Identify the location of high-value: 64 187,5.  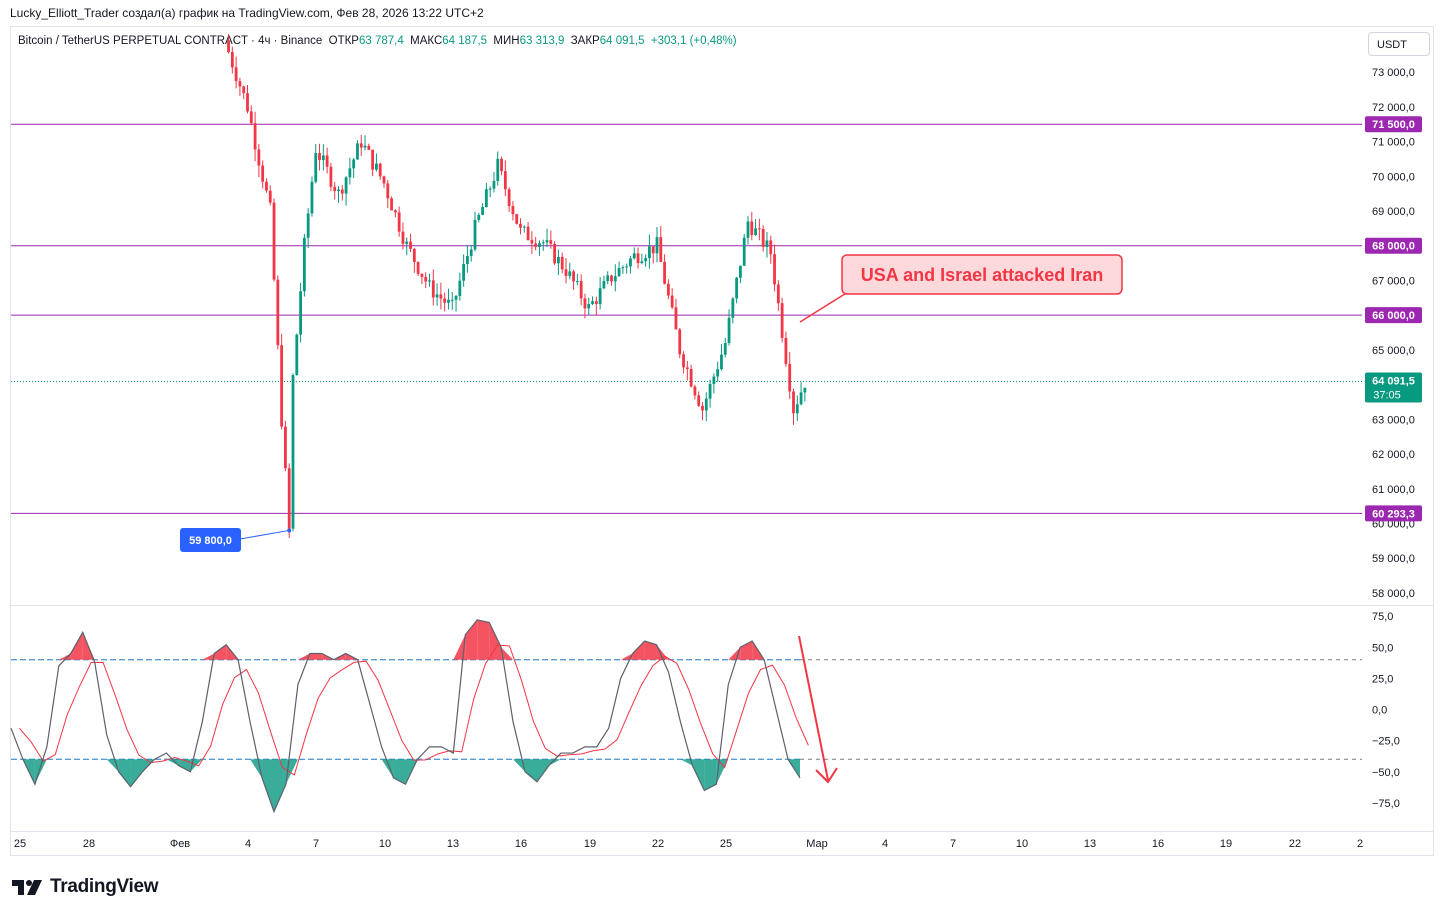
(465, 41).